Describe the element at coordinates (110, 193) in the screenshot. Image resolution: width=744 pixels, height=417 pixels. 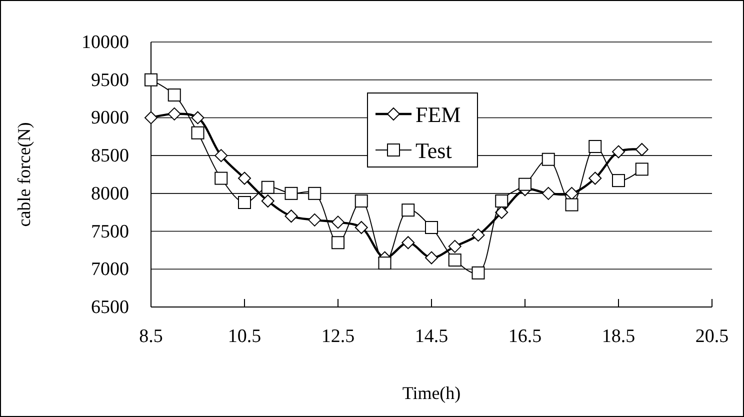
I see `y-tick-label: 8000` at that location.